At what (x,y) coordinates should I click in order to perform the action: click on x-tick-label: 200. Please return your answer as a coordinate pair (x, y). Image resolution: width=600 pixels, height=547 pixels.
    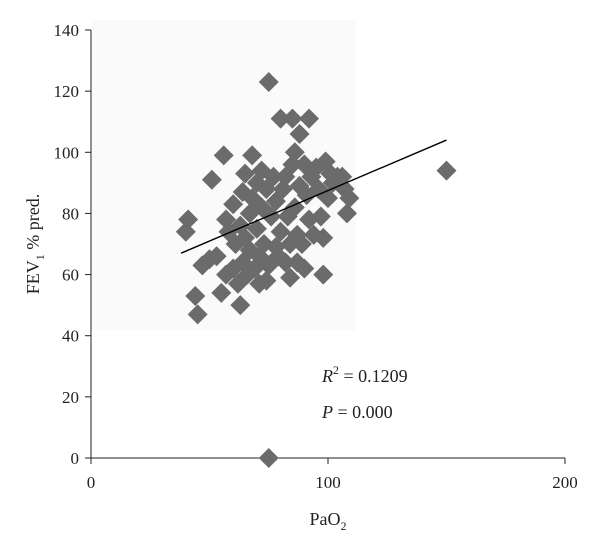
    Looking at the image, I should click on (565, 482).